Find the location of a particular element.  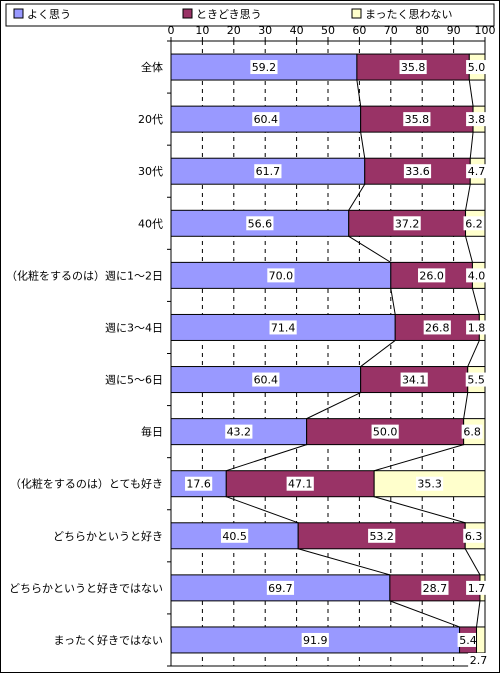

data-label: 4.0 is located at coordinates (477, 275).